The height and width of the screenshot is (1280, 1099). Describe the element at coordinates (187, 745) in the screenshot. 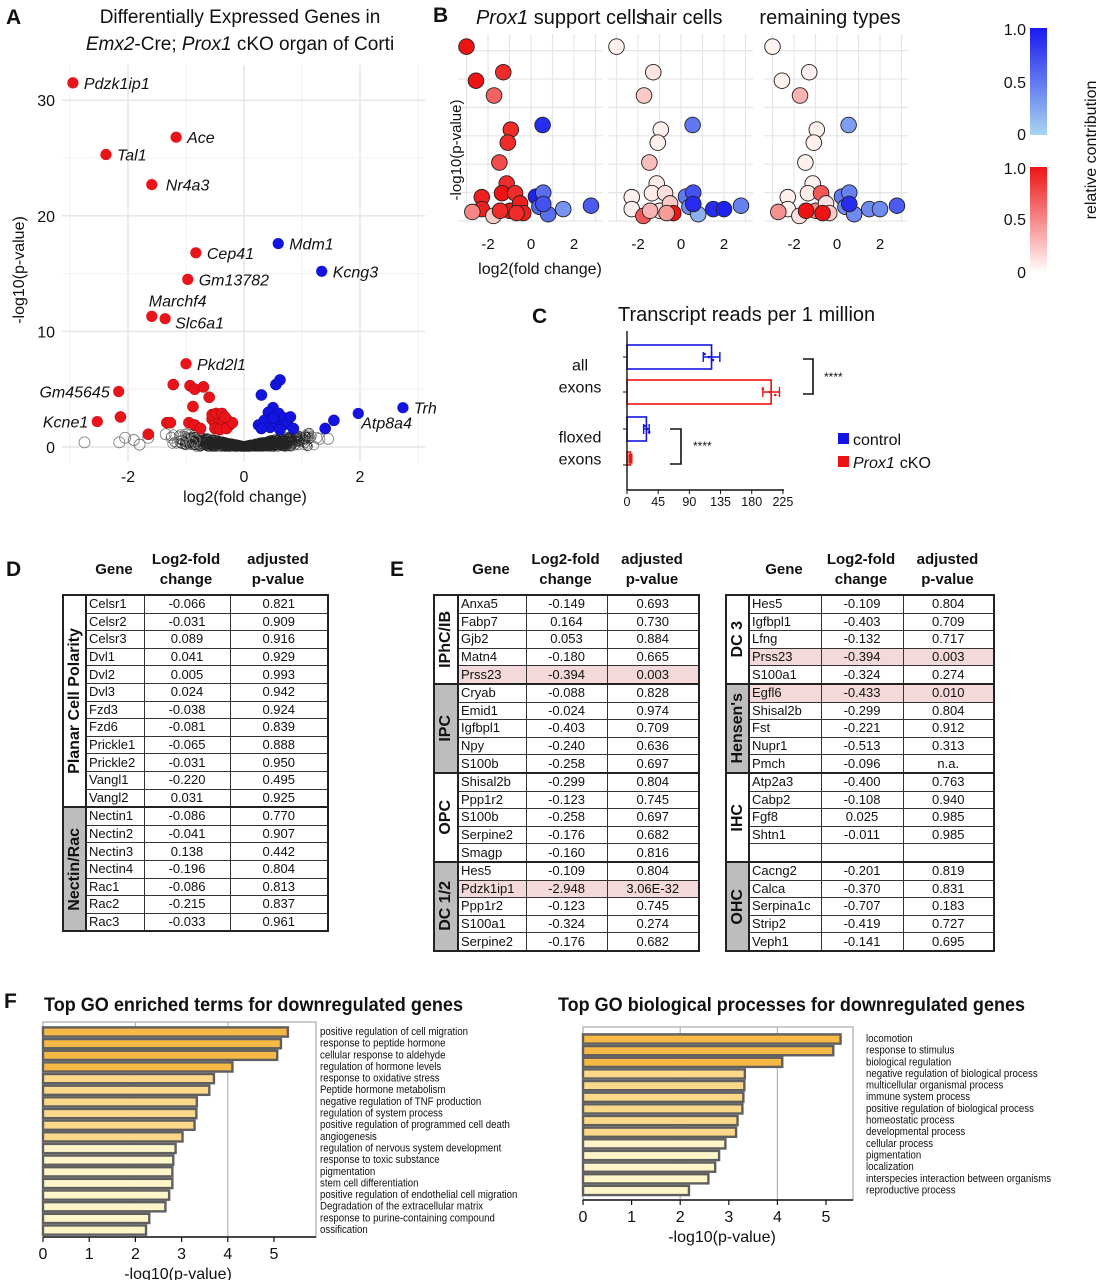

I see `cell-fc: -0.065` at that location.